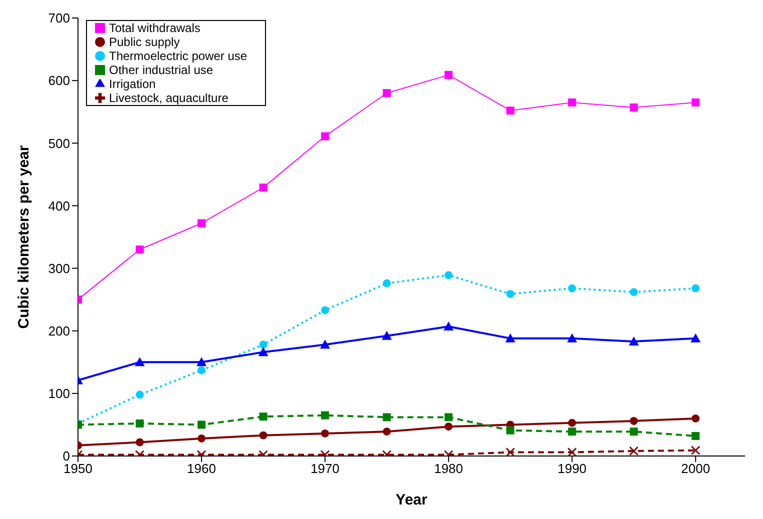  What do you see at coordinates (132, 84) in the screenshot?
I see `legend-label: Irrigation` at bounding box center [132, 84].